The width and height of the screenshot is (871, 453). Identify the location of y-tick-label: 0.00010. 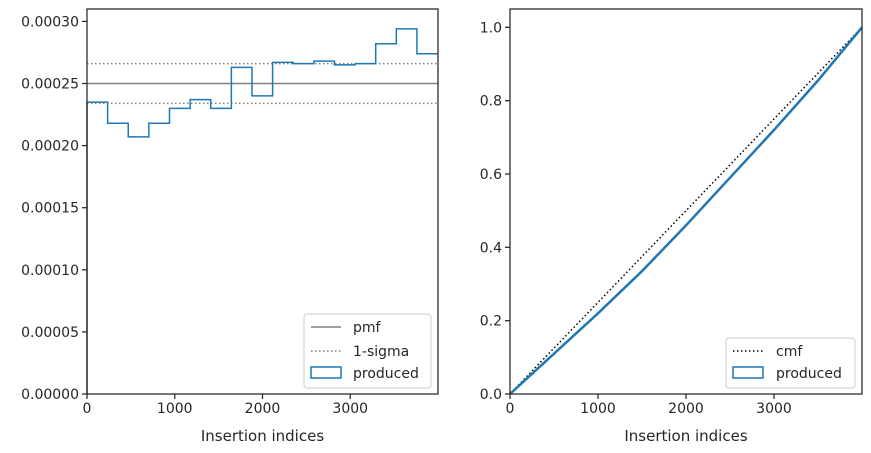
(50, 271).